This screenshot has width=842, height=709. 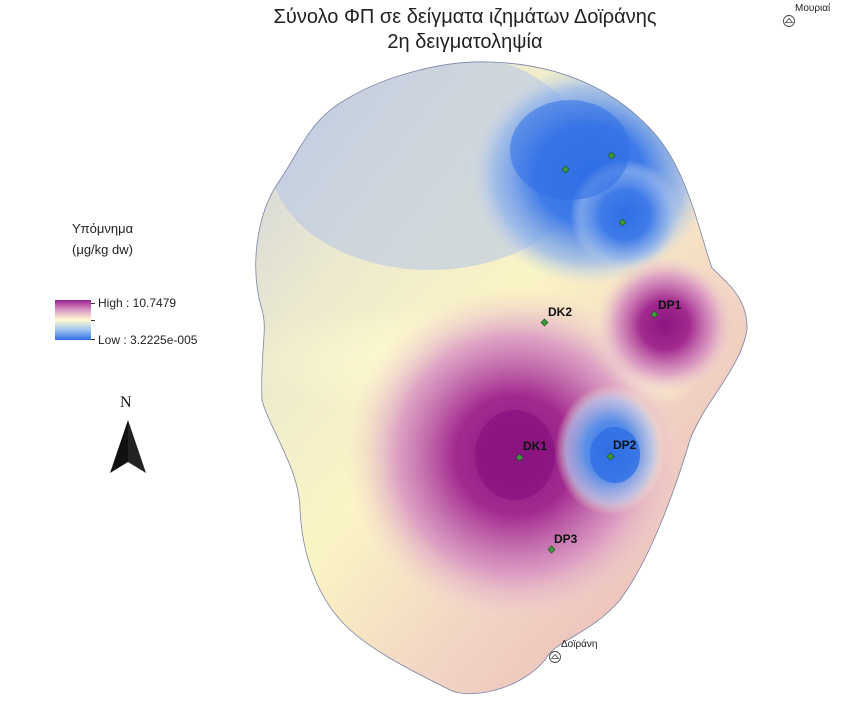 What do you see at coordinates (789, 21) in the screenshot?
I see `town-icon-mouriai` at bounding box center [789, 21].